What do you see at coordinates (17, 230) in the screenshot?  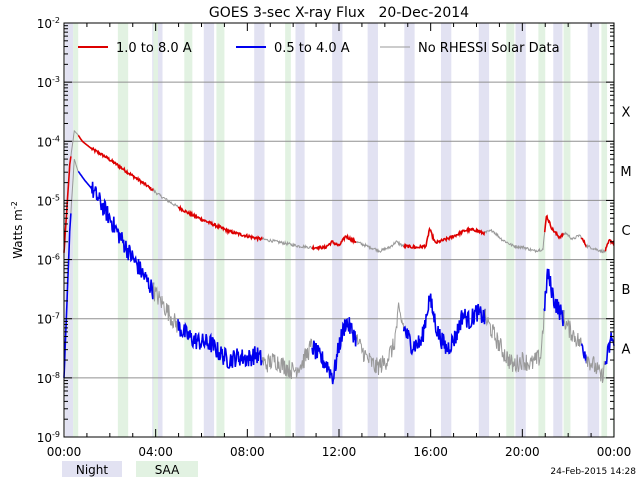 I see `y-axis-label: Watts m-2` at bounding box center [17, 230].